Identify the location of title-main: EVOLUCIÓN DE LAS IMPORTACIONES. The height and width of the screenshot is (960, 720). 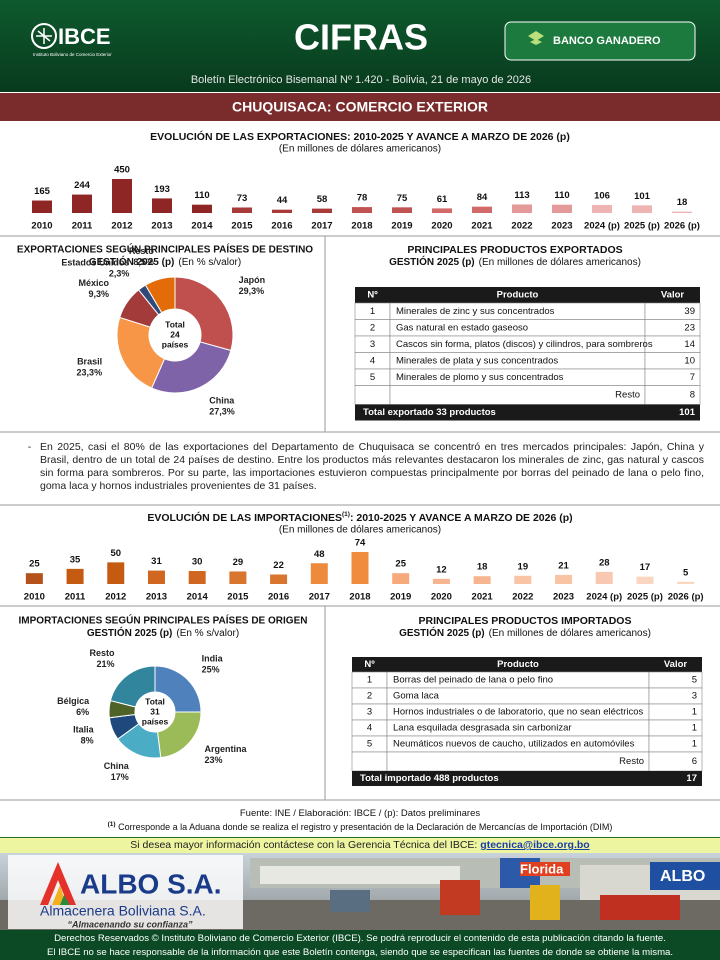
(244, 517).